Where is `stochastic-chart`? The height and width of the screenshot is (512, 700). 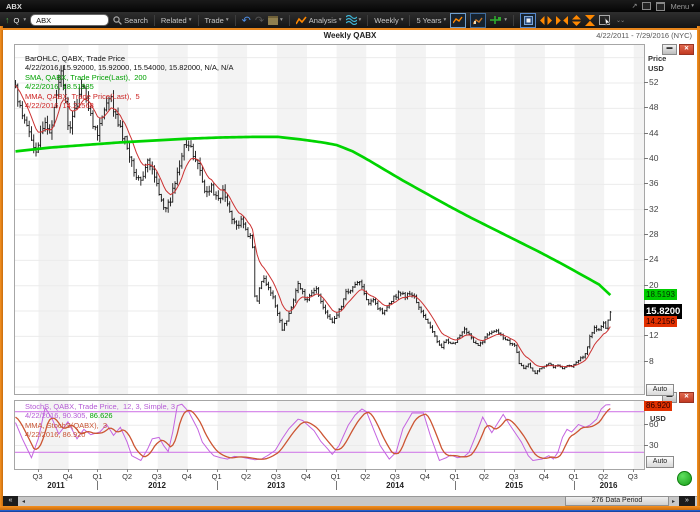 stochastic-chart is located at coordinates (330, 435).